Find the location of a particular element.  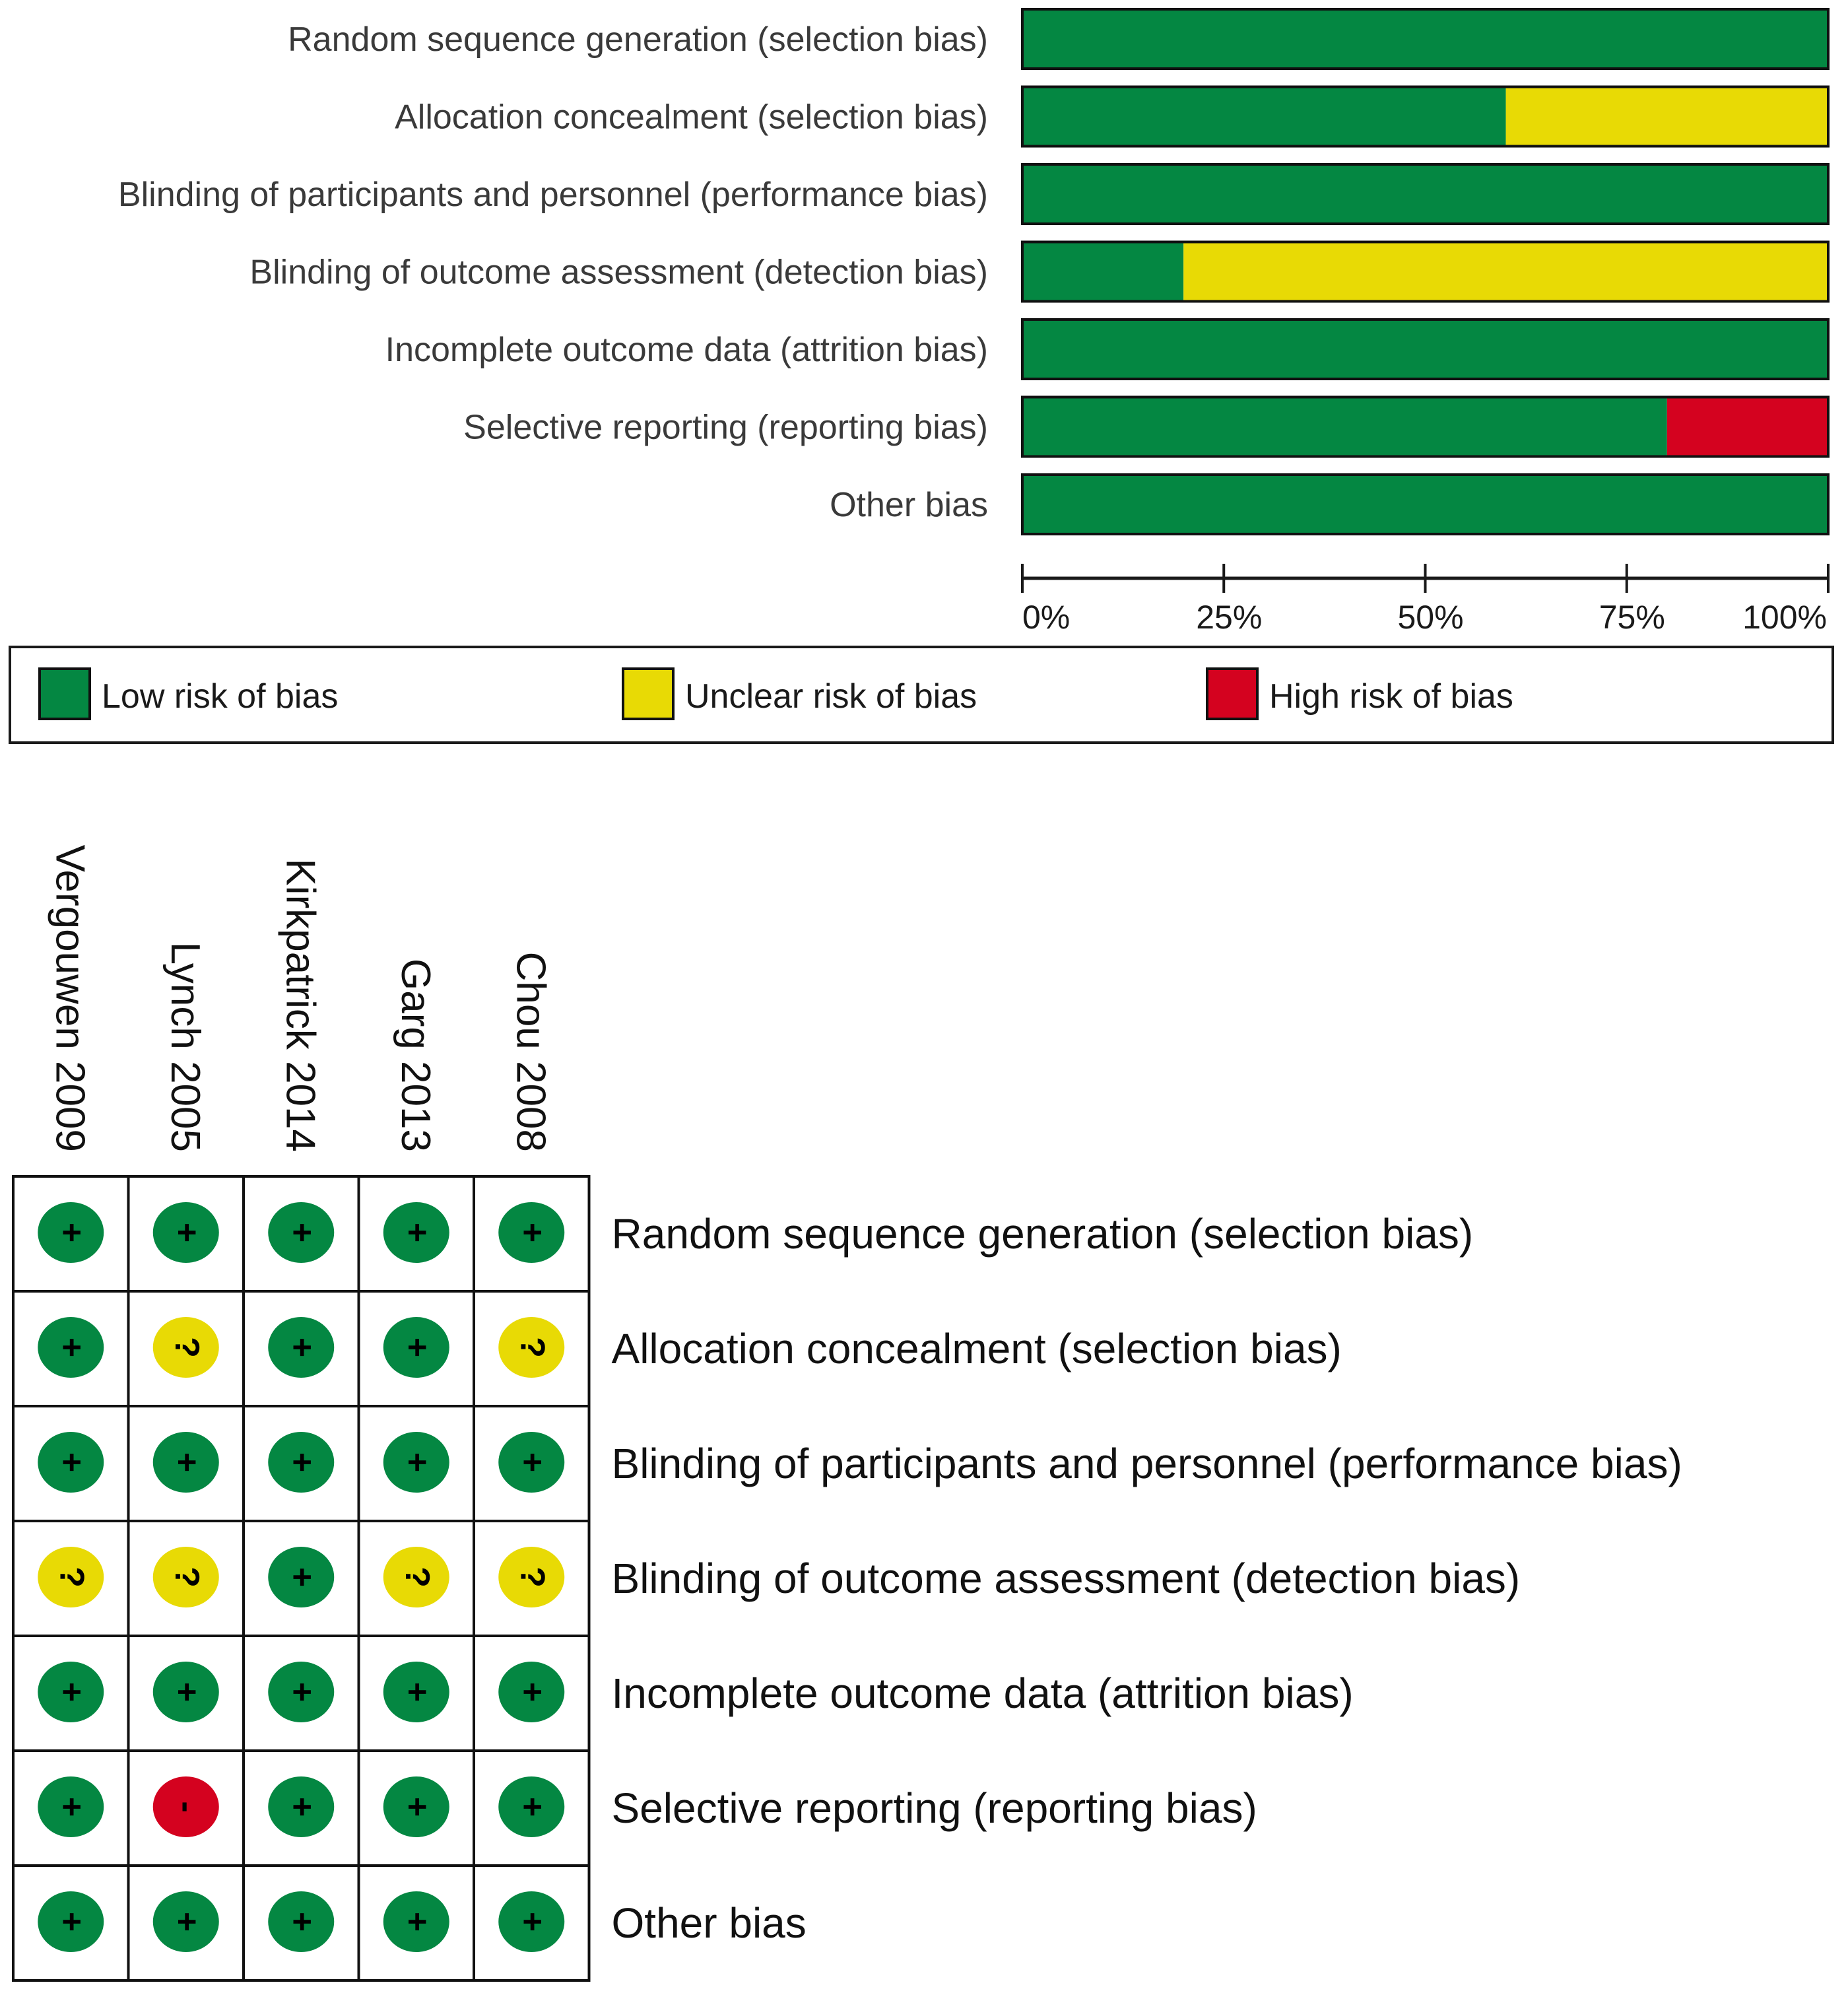

domain-label: Selective reporting (reporting bias) is located at coordinates (725, 428).